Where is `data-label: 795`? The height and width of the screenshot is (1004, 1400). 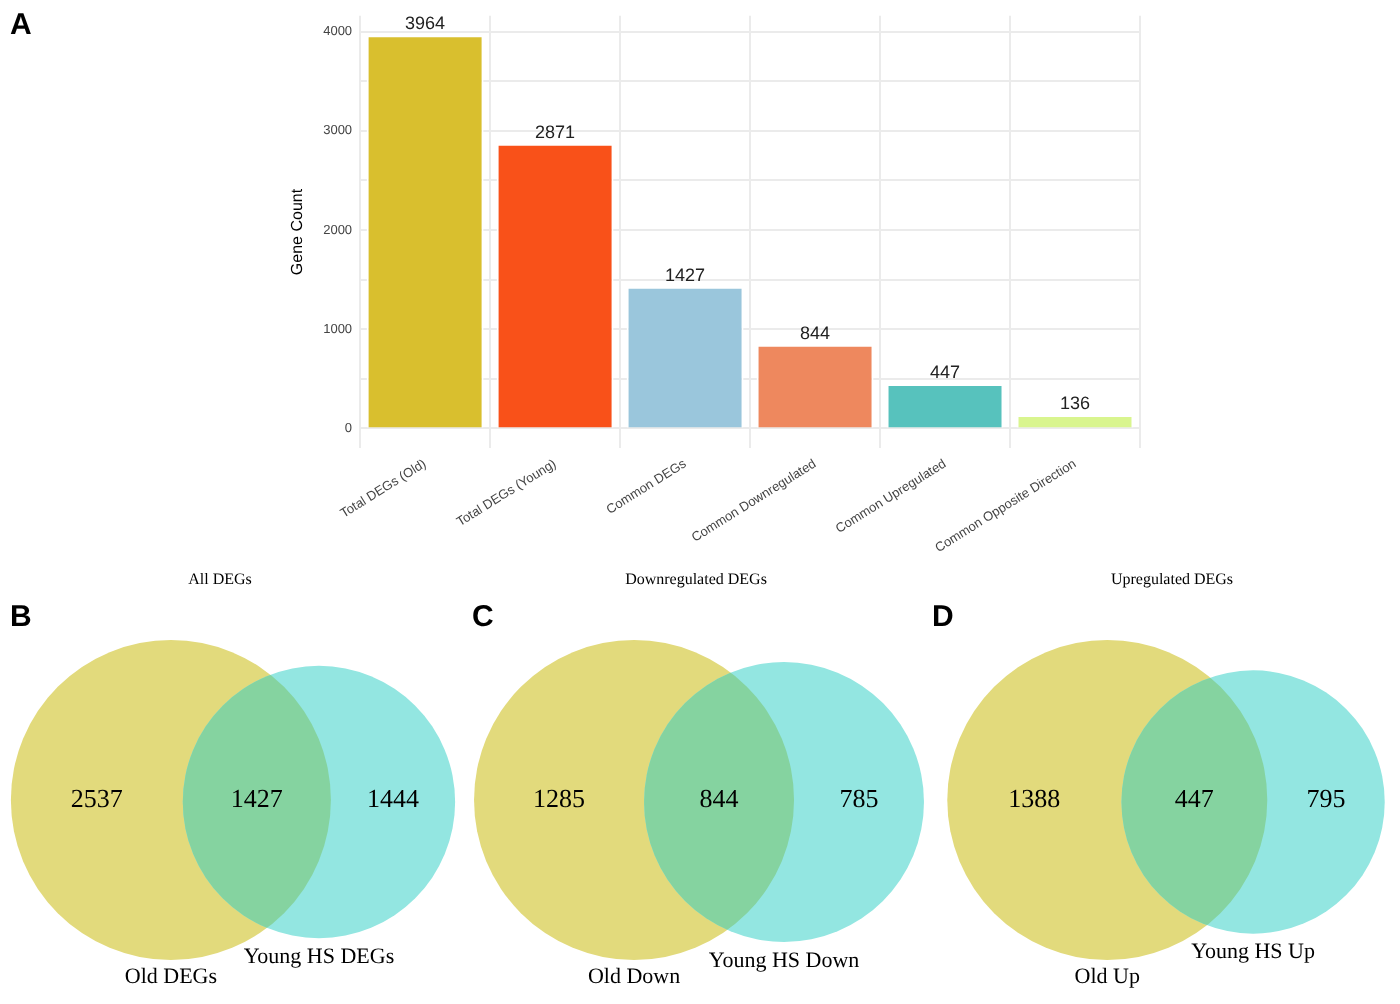
data-label: 795 is located at coordinates (1326, 797).